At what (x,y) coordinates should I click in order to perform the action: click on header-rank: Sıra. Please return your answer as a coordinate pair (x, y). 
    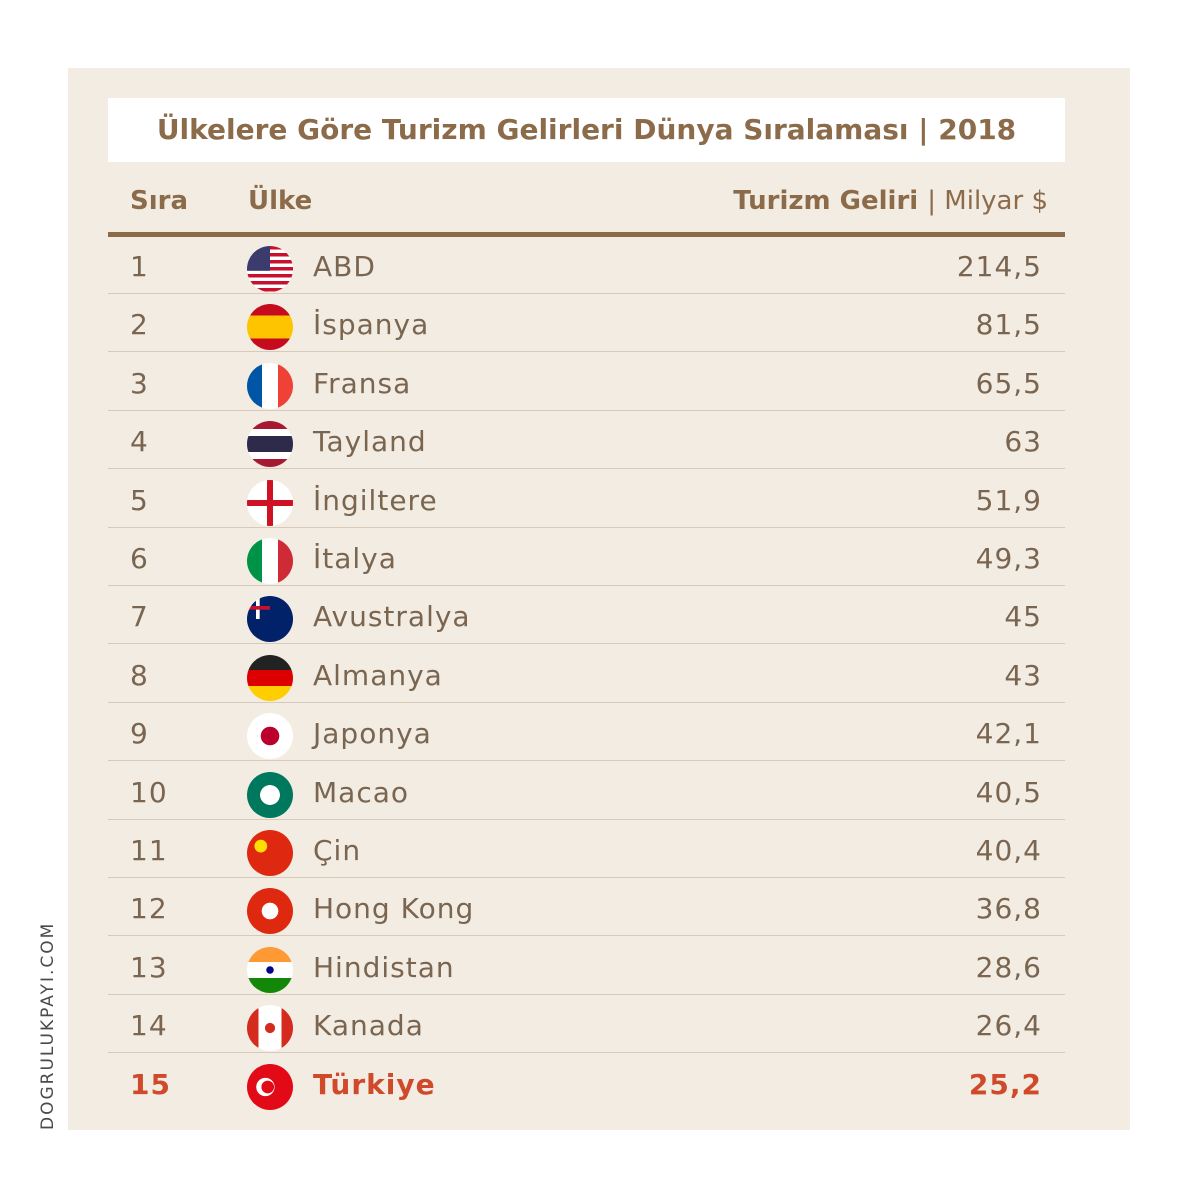
    Looking at the image, I should click on (159, 201).